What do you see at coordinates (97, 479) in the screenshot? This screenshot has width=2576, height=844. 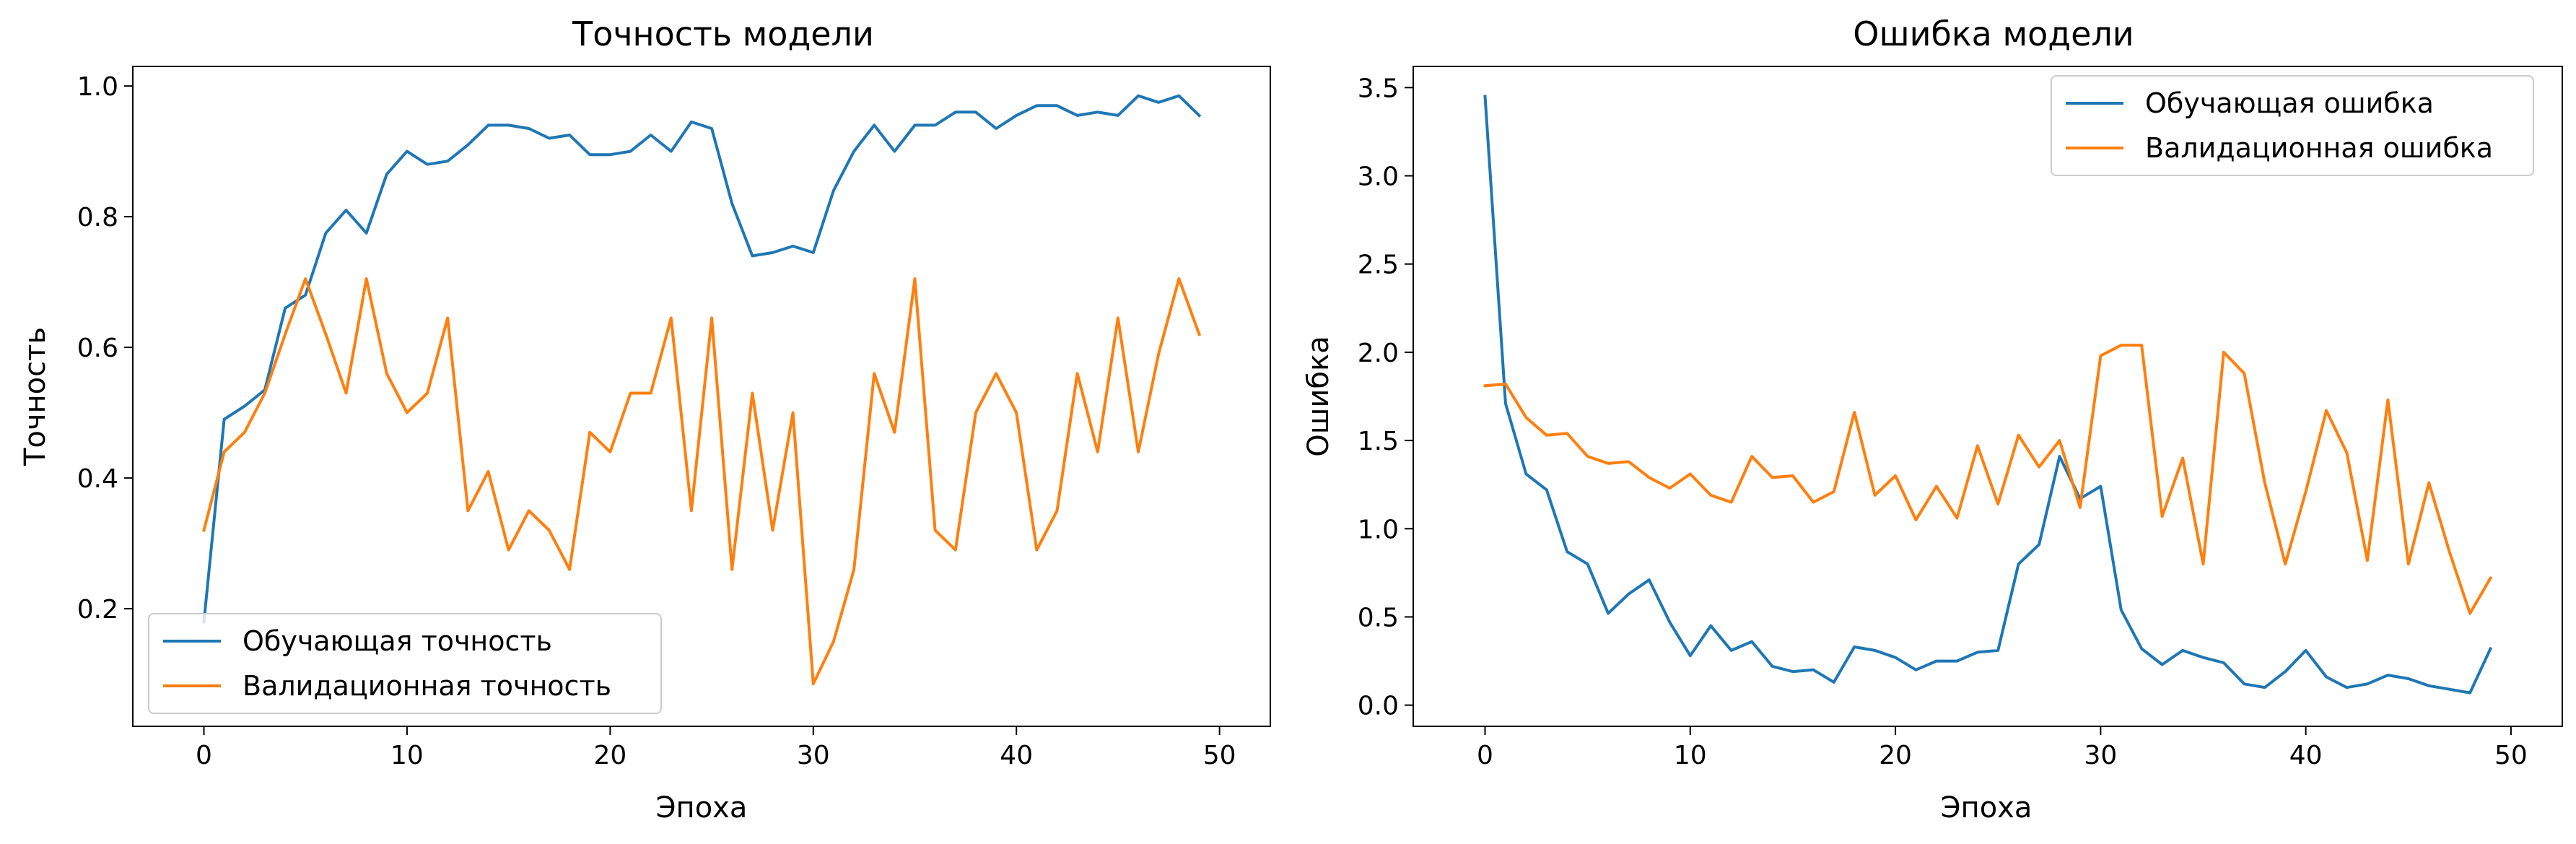 I see `accuracy-y-tick-label: 0.4` at bounding box center [97, 479].